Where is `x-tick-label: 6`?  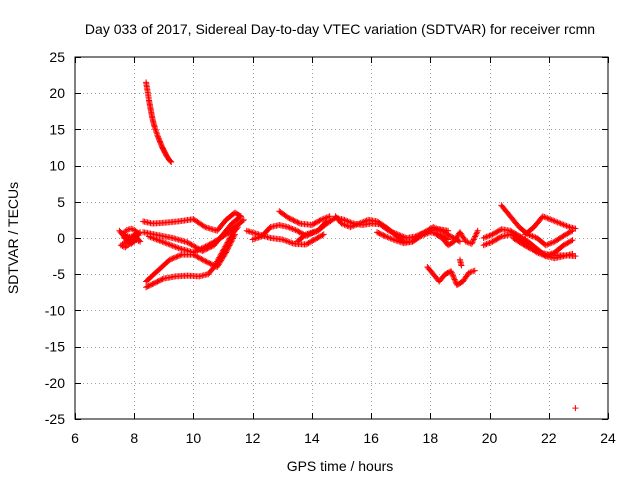
x-tick-label: 6 is located at coordinates (75, 438).